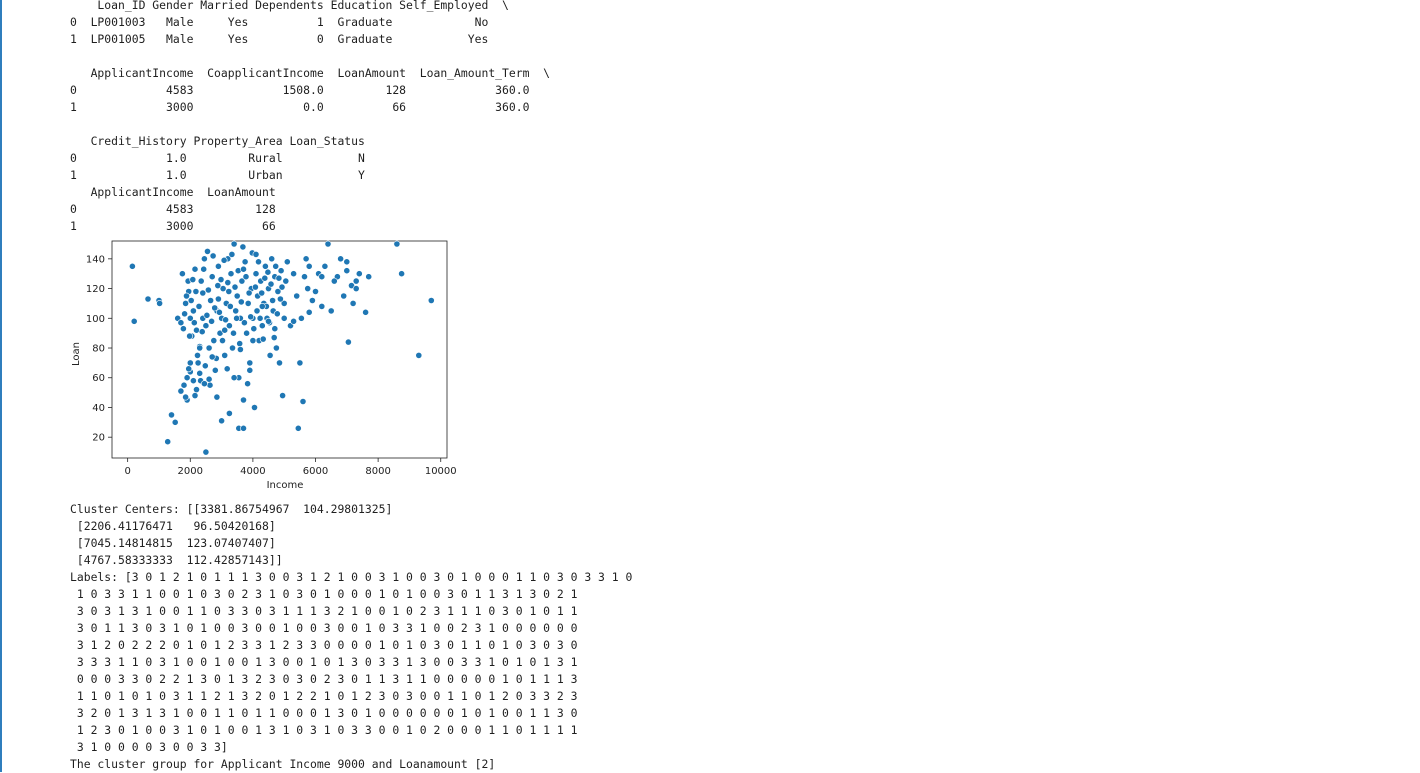 This screenshot has width=1420, height=773. I want to click on axes-frame, so click(279, 349).